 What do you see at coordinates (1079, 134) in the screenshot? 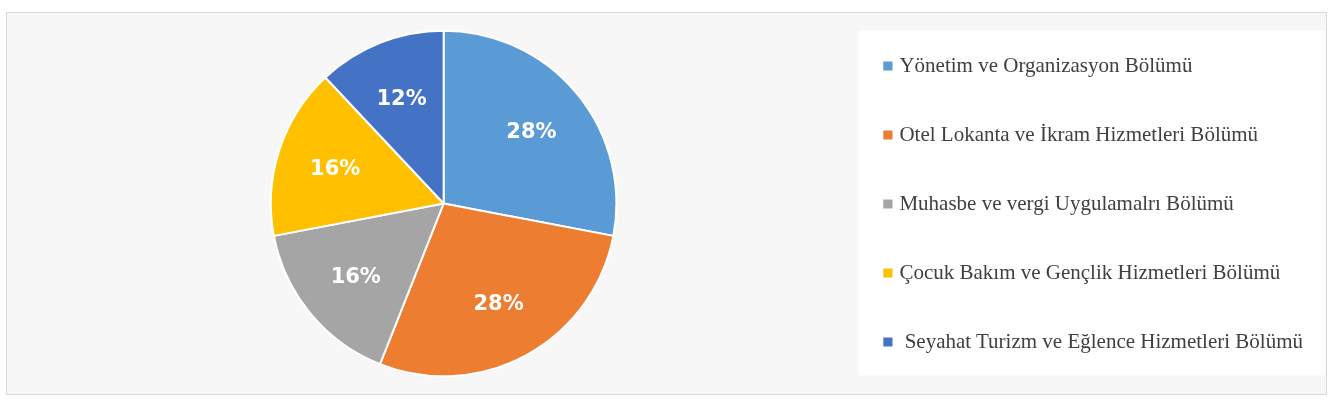
I see `legend-label: Otel Lokanta ve İkram Hizmetleri Bölümü` at bounding box center [1079, 134].